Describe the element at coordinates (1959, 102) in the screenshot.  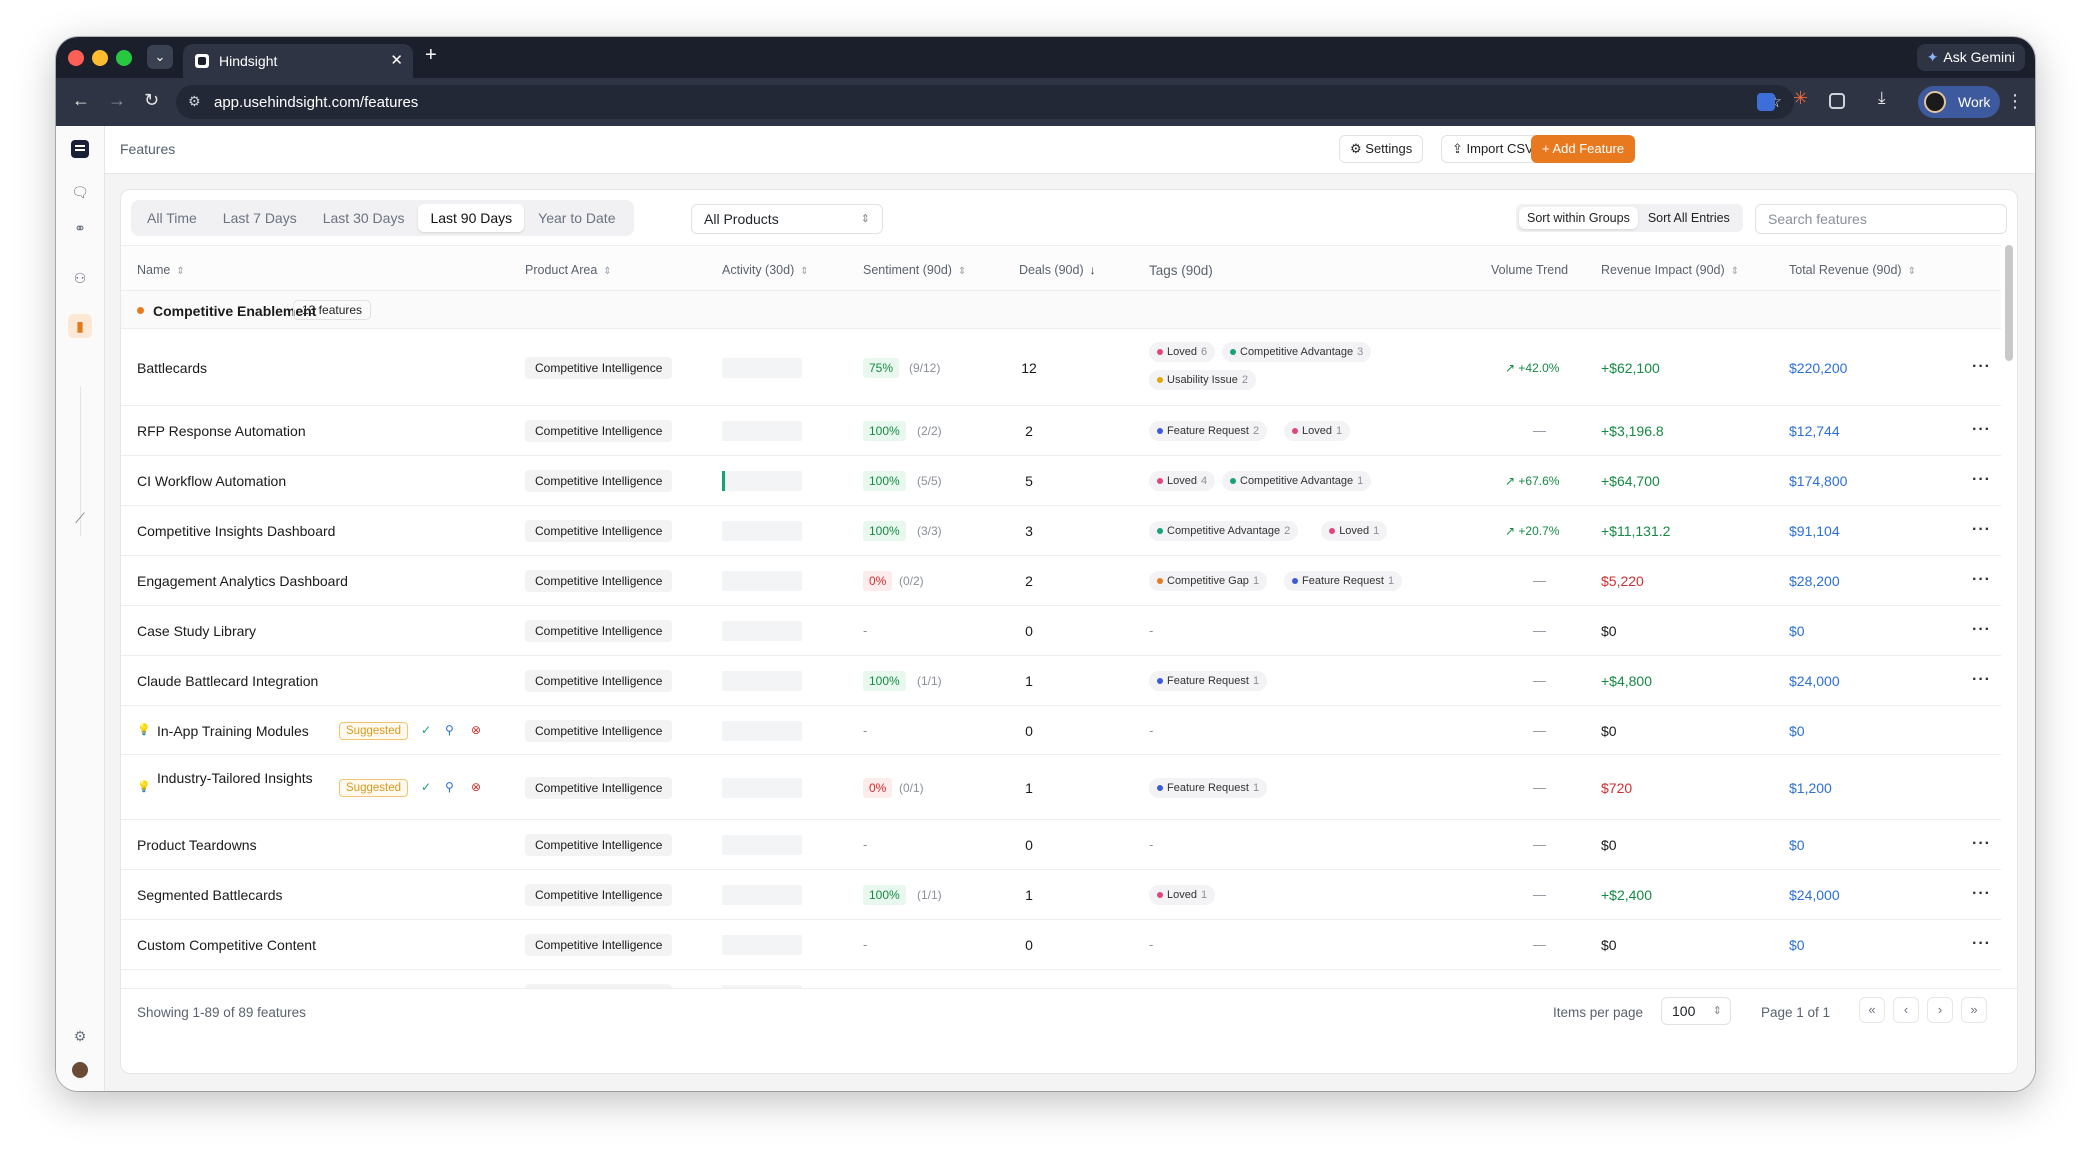
I see `profile-work-button: Work` at that location.